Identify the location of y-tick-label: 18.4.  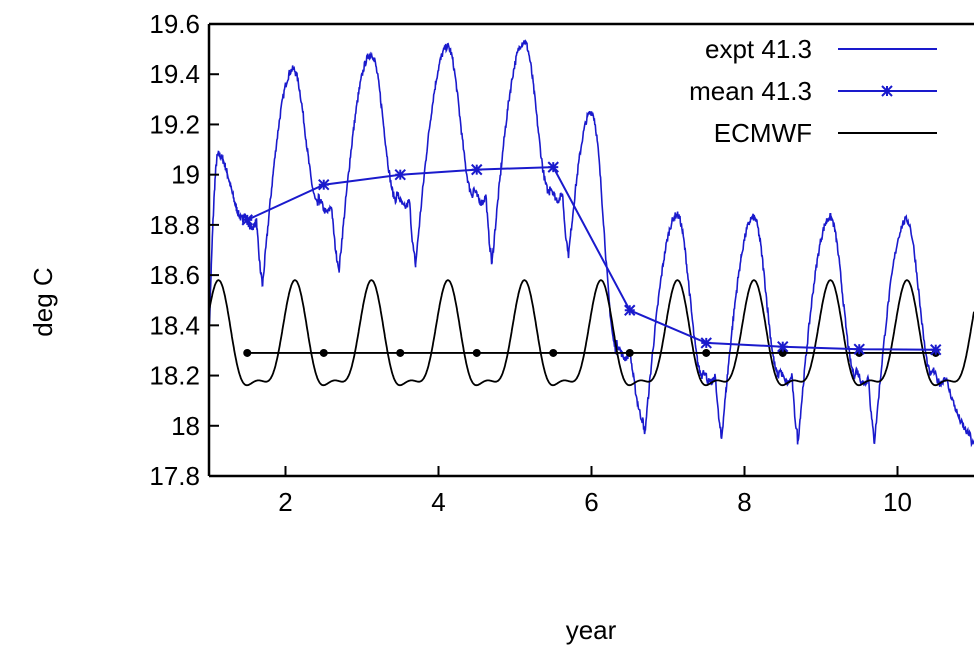
(174, 325).